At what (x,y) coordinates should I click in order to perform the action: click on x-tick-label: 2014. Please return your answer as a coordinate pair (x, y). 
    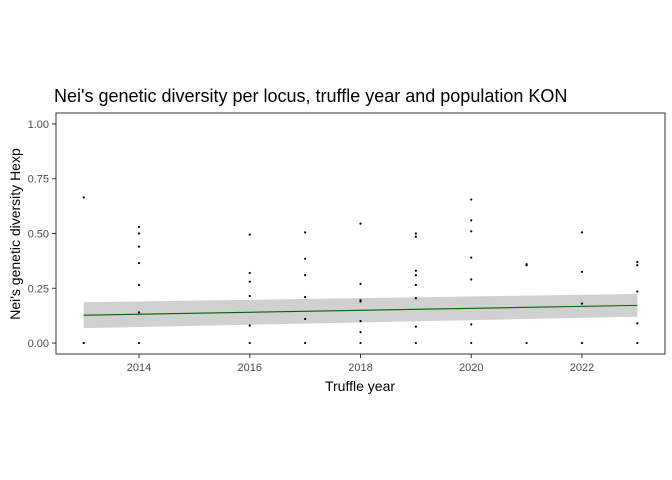
    Looking at the image, I should click on (139, 368).